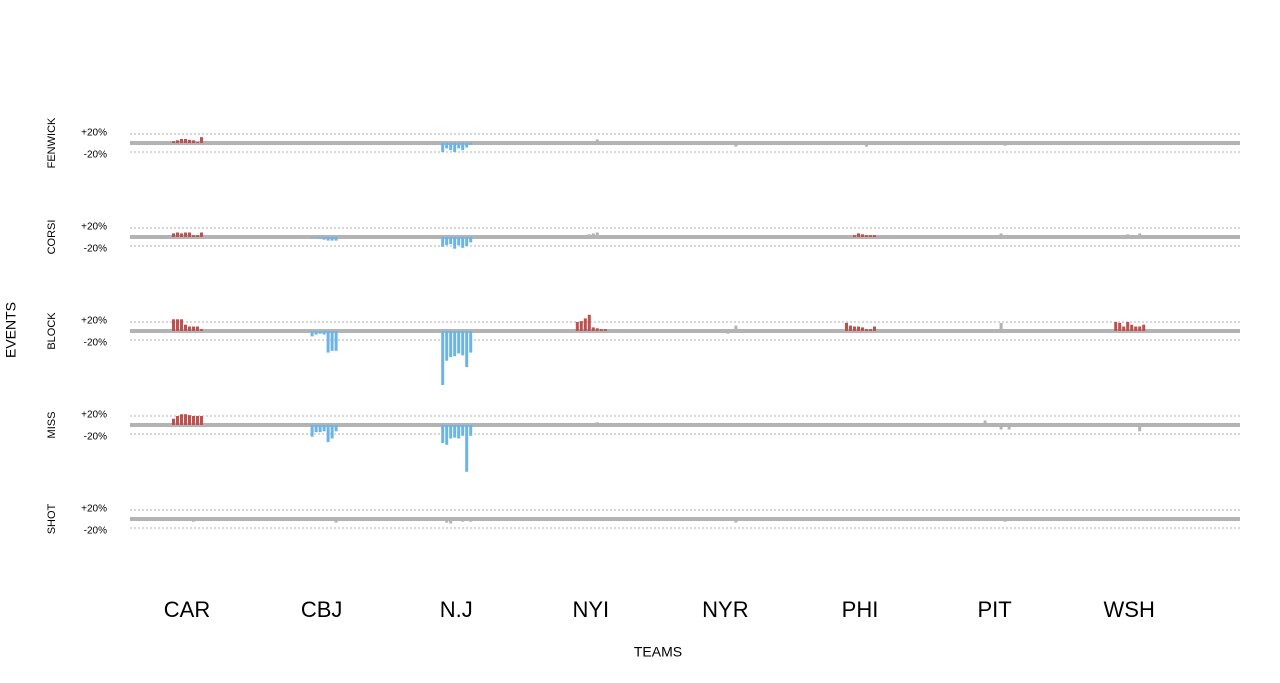  What do you see at coordinates (94, 133) in the screenshot?
I see `y-tick-label: +20%` at bounding box center [94, 133].